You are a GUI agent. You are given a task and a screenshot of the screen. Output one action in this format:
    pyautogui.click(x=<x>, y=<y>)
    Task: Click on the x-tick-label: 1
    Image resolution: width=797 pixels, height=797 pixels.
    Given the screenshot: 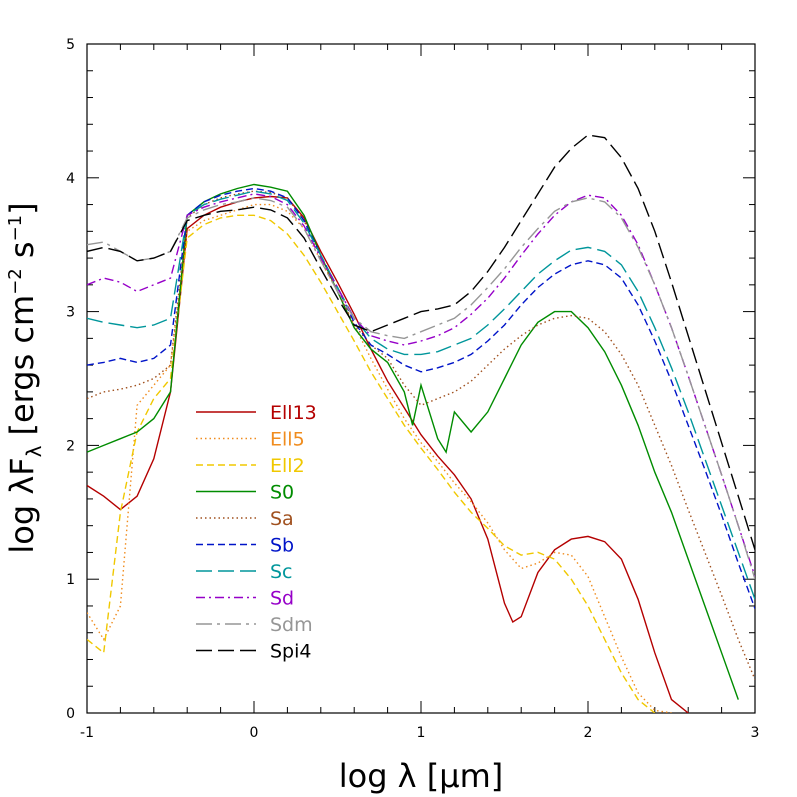 What is the action you would take?
    pyautogui.click(x=421, y=733)
    